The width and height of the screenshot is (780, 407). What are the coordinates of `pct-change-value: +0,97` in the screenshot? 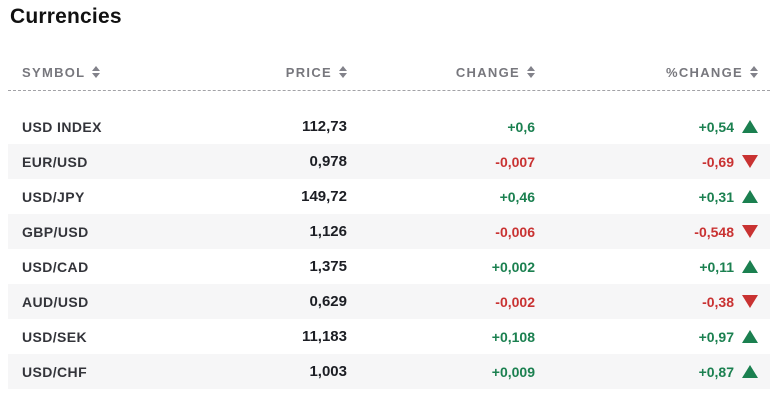 It's located at (716, 336).